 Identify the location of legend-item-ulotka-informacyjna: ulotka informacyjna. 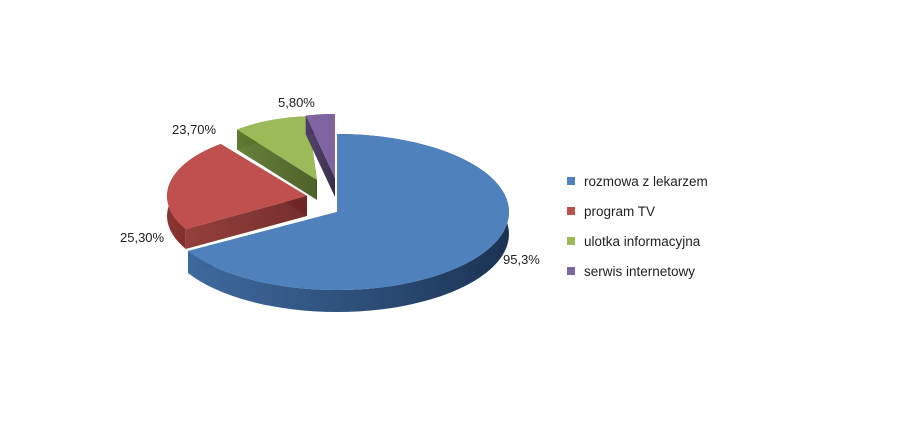
(667, 241).